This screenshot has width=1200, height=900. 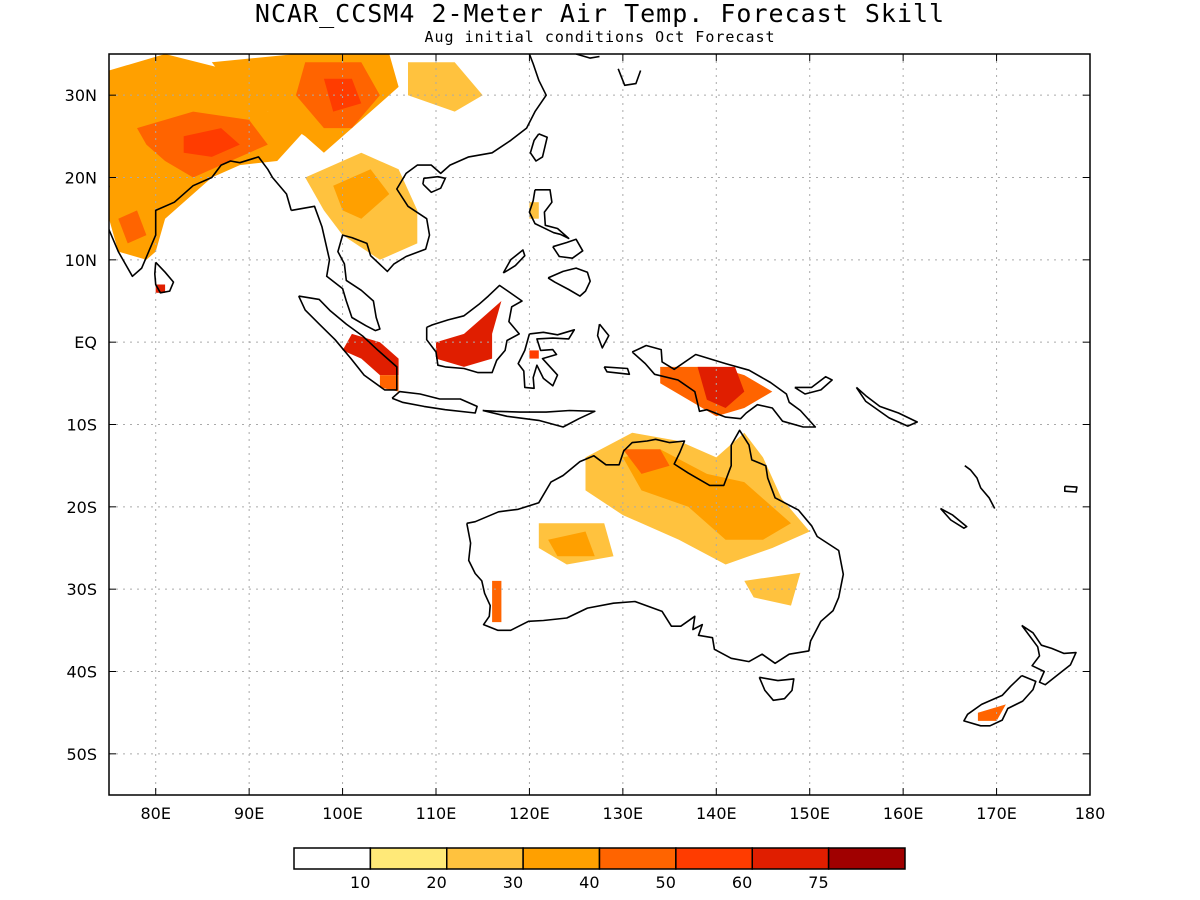 What do you see at coordinates (629, 77) in the screenshot?
I see `coastline-japan-south` at bounding box center [629, 77].